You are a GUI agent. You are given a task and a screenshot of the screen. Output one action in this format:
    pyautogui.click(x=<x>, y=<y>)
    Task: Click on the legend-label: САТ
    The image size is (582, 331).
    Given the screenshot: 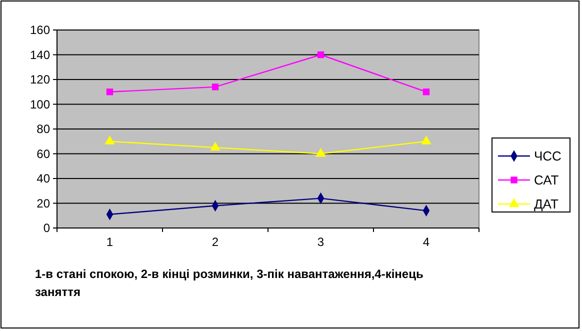 What is the action you would take?
    pyautogui.click(x=546, y=180)
    